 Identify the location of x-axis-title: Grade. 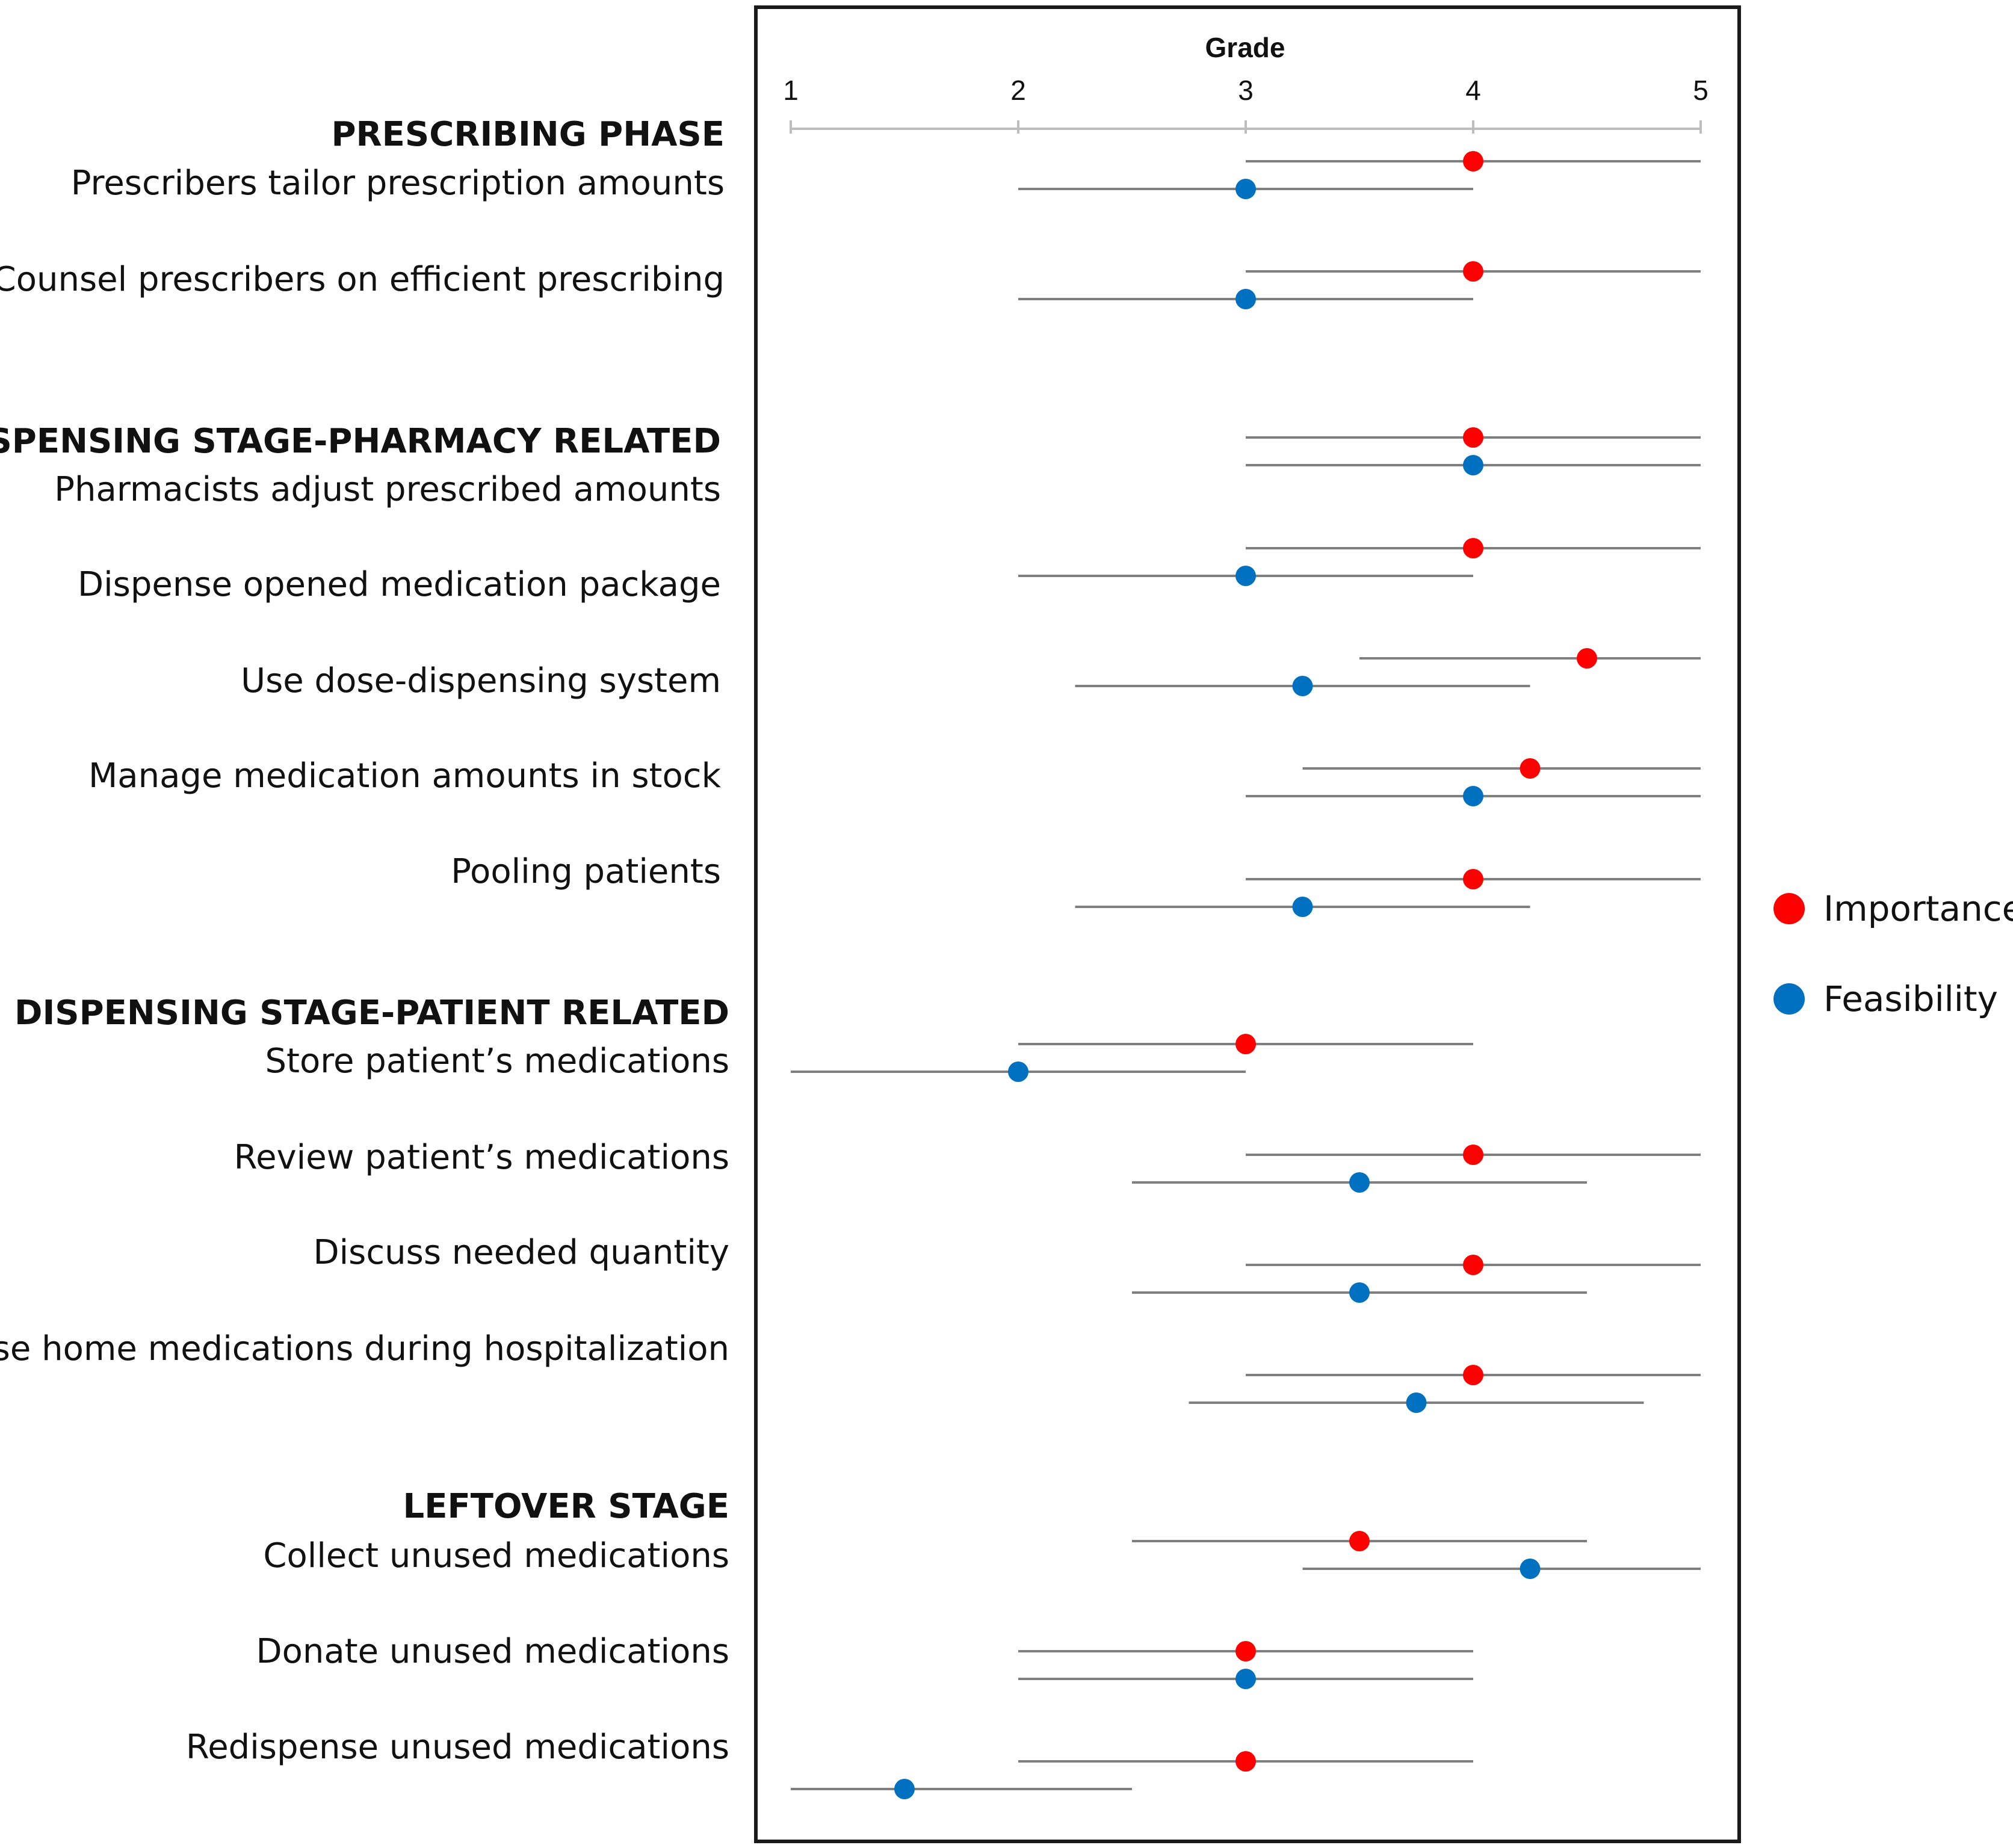
(1245, 47).